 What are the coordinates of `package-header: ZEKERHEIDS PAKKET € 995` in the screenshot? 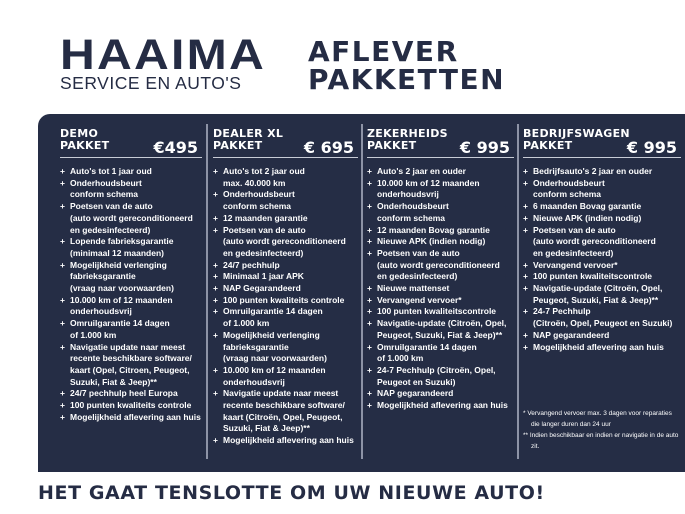 It's located at (440, 143).